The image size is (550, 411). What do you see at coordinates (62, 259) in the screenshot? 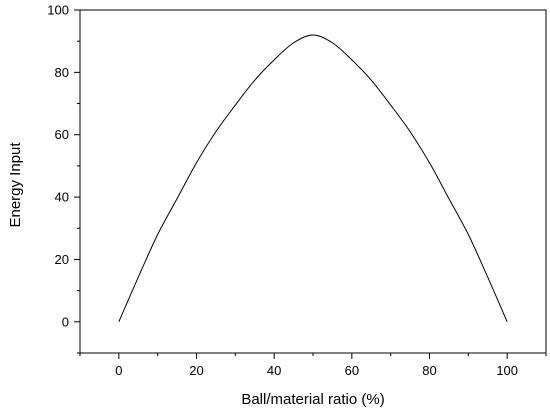
I see `y-tick-label: 20` at bounding box center [62, 259].